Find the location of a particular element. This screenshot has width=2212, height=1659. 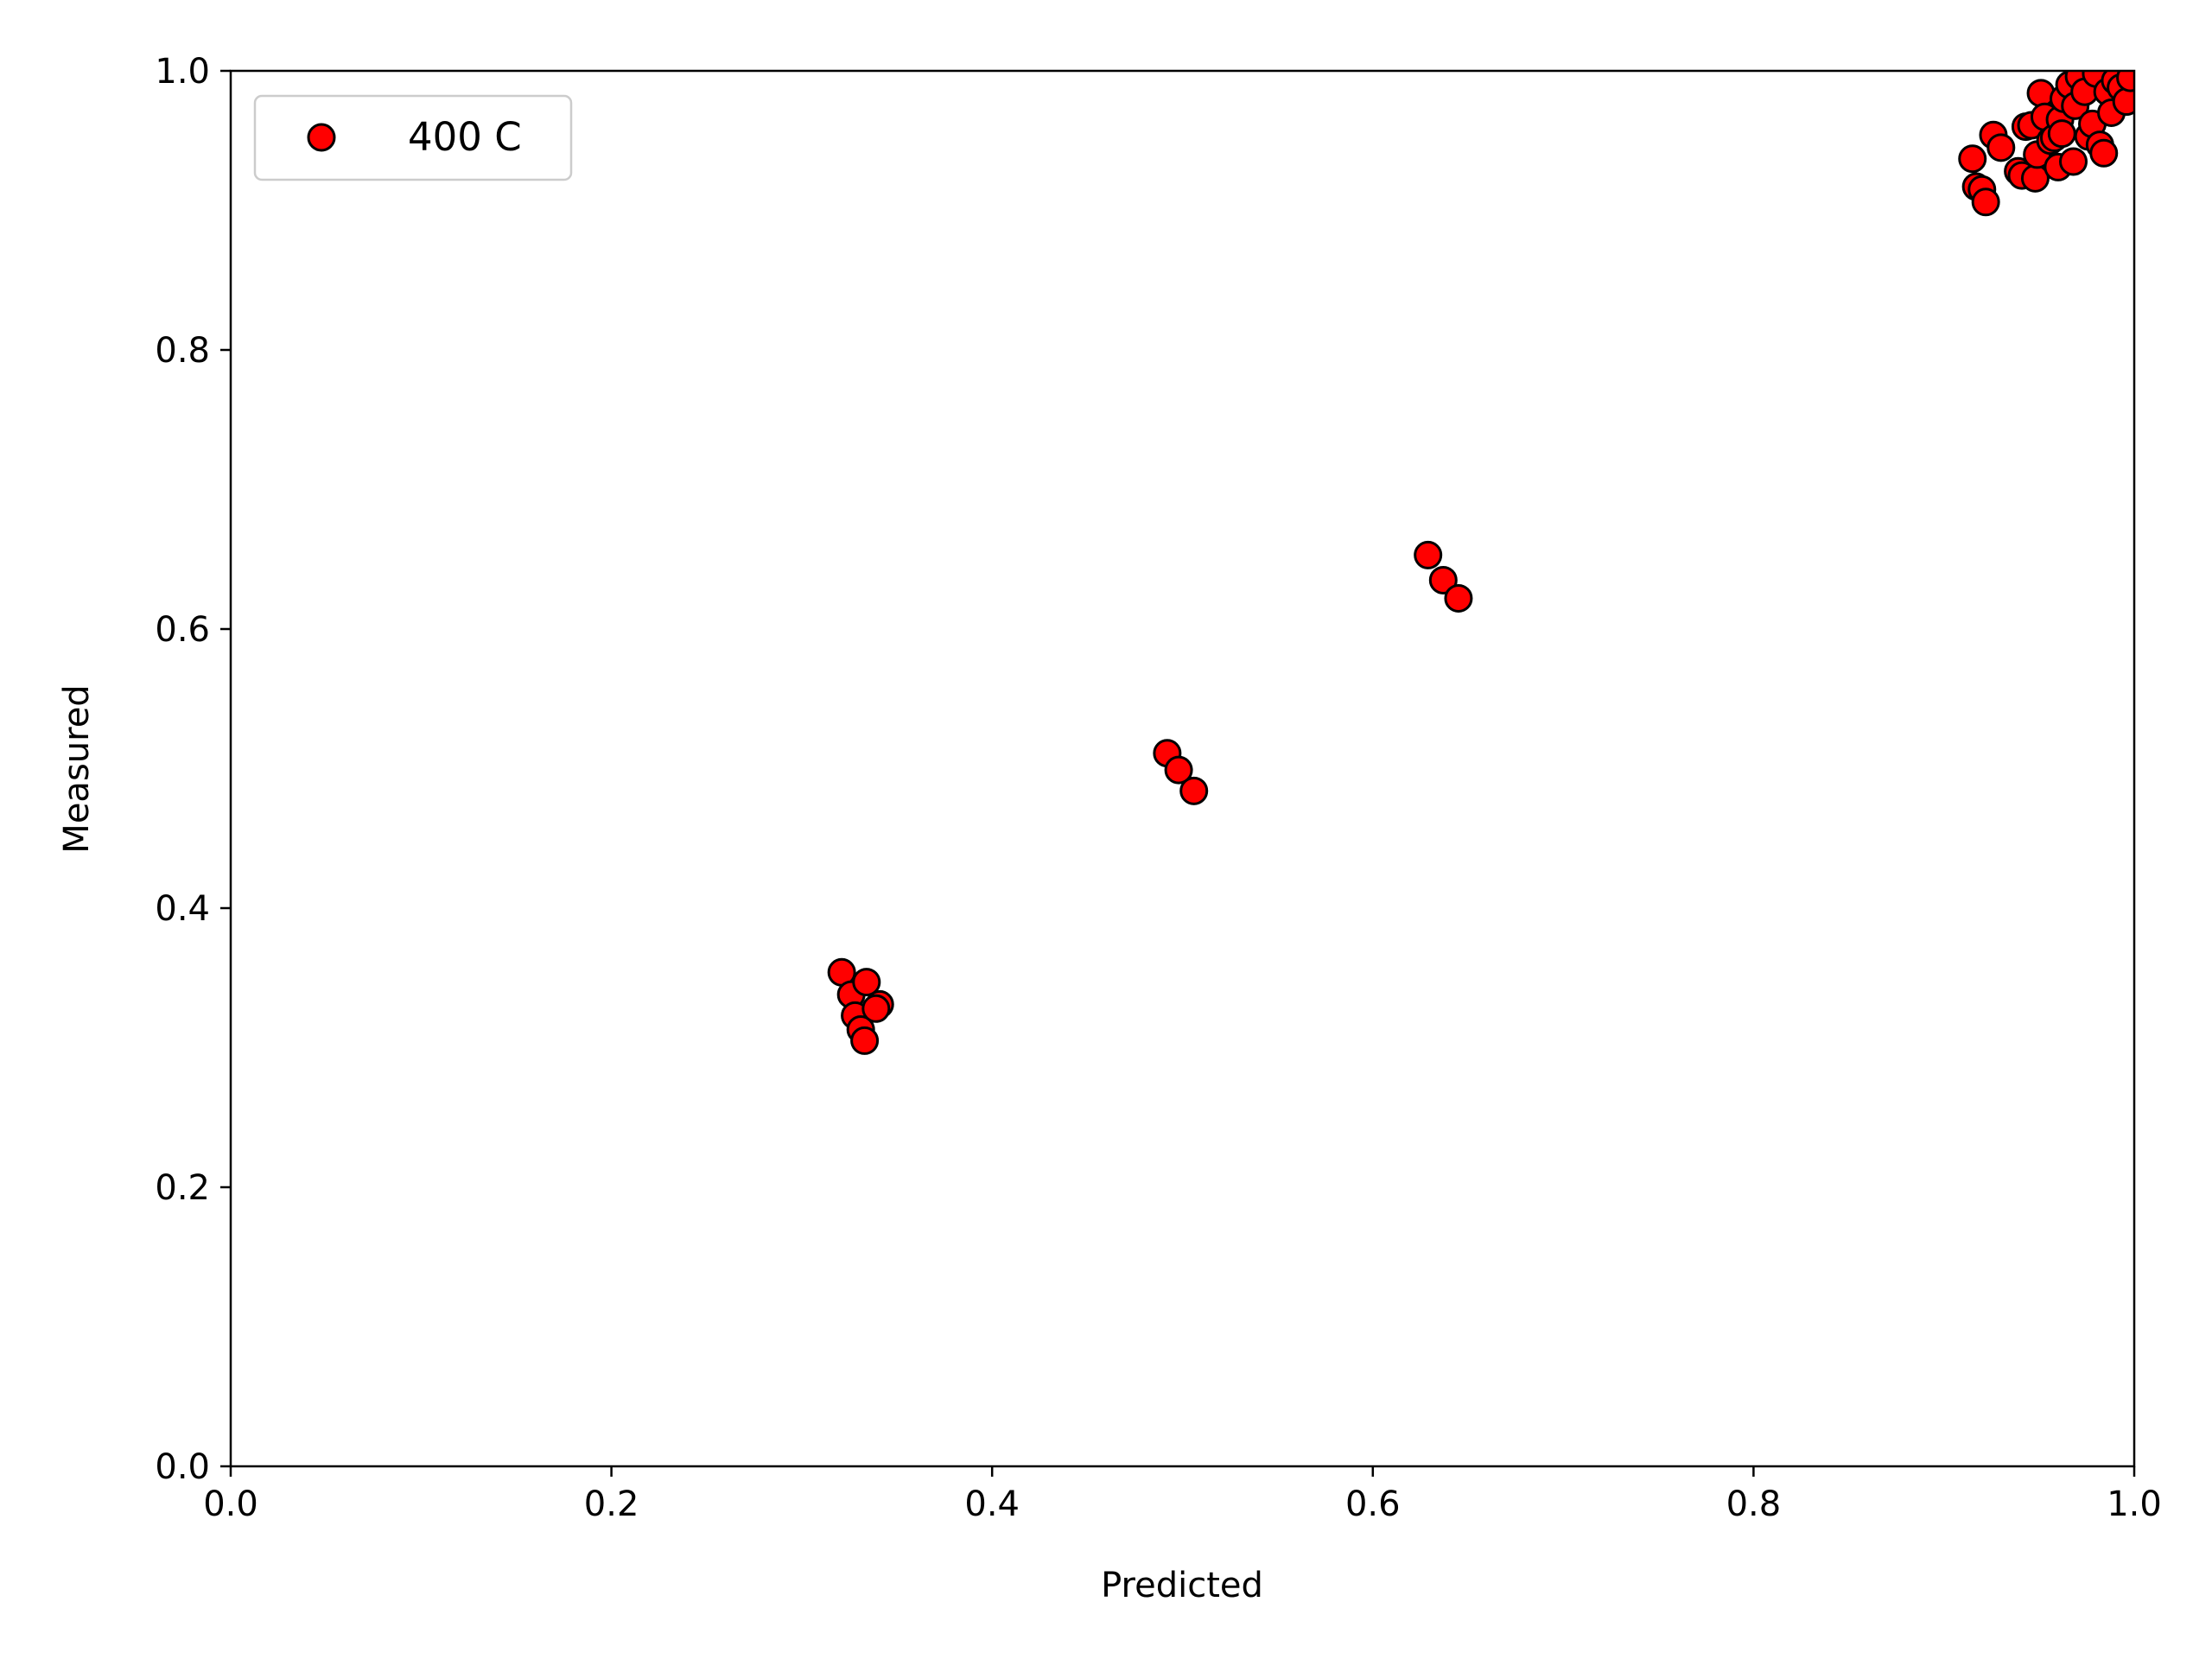

legend-marker is located at coordinates (321, 137).